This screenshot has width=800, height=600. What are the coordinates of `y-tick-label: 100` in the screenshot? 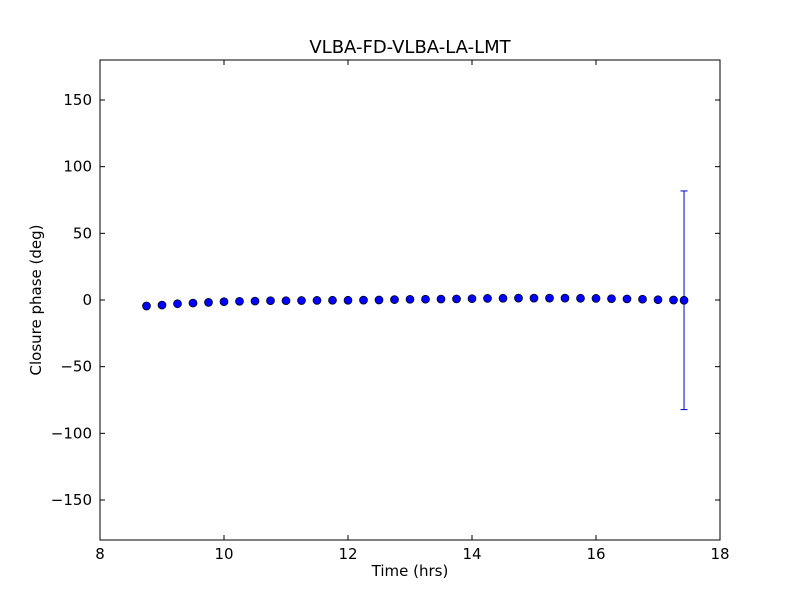 It's located at (77, 167).